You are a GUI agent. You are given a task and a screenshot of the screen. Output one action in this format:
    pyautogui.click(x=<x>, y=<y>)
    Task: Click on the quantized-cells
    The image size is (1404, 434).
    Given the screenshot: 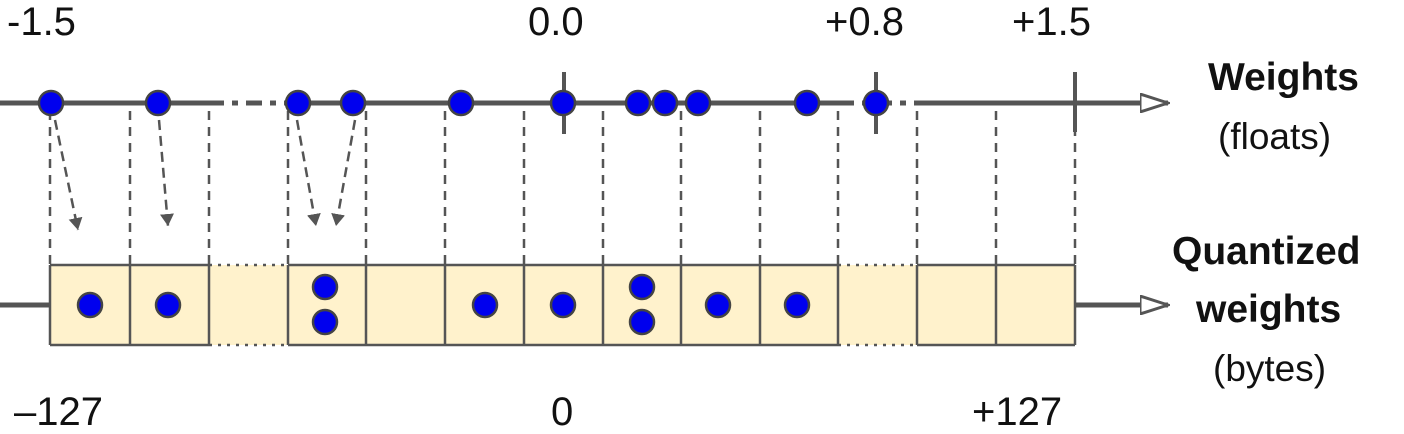 What is the action you would take?
    pyautogui.click(x=562, y=305)
    